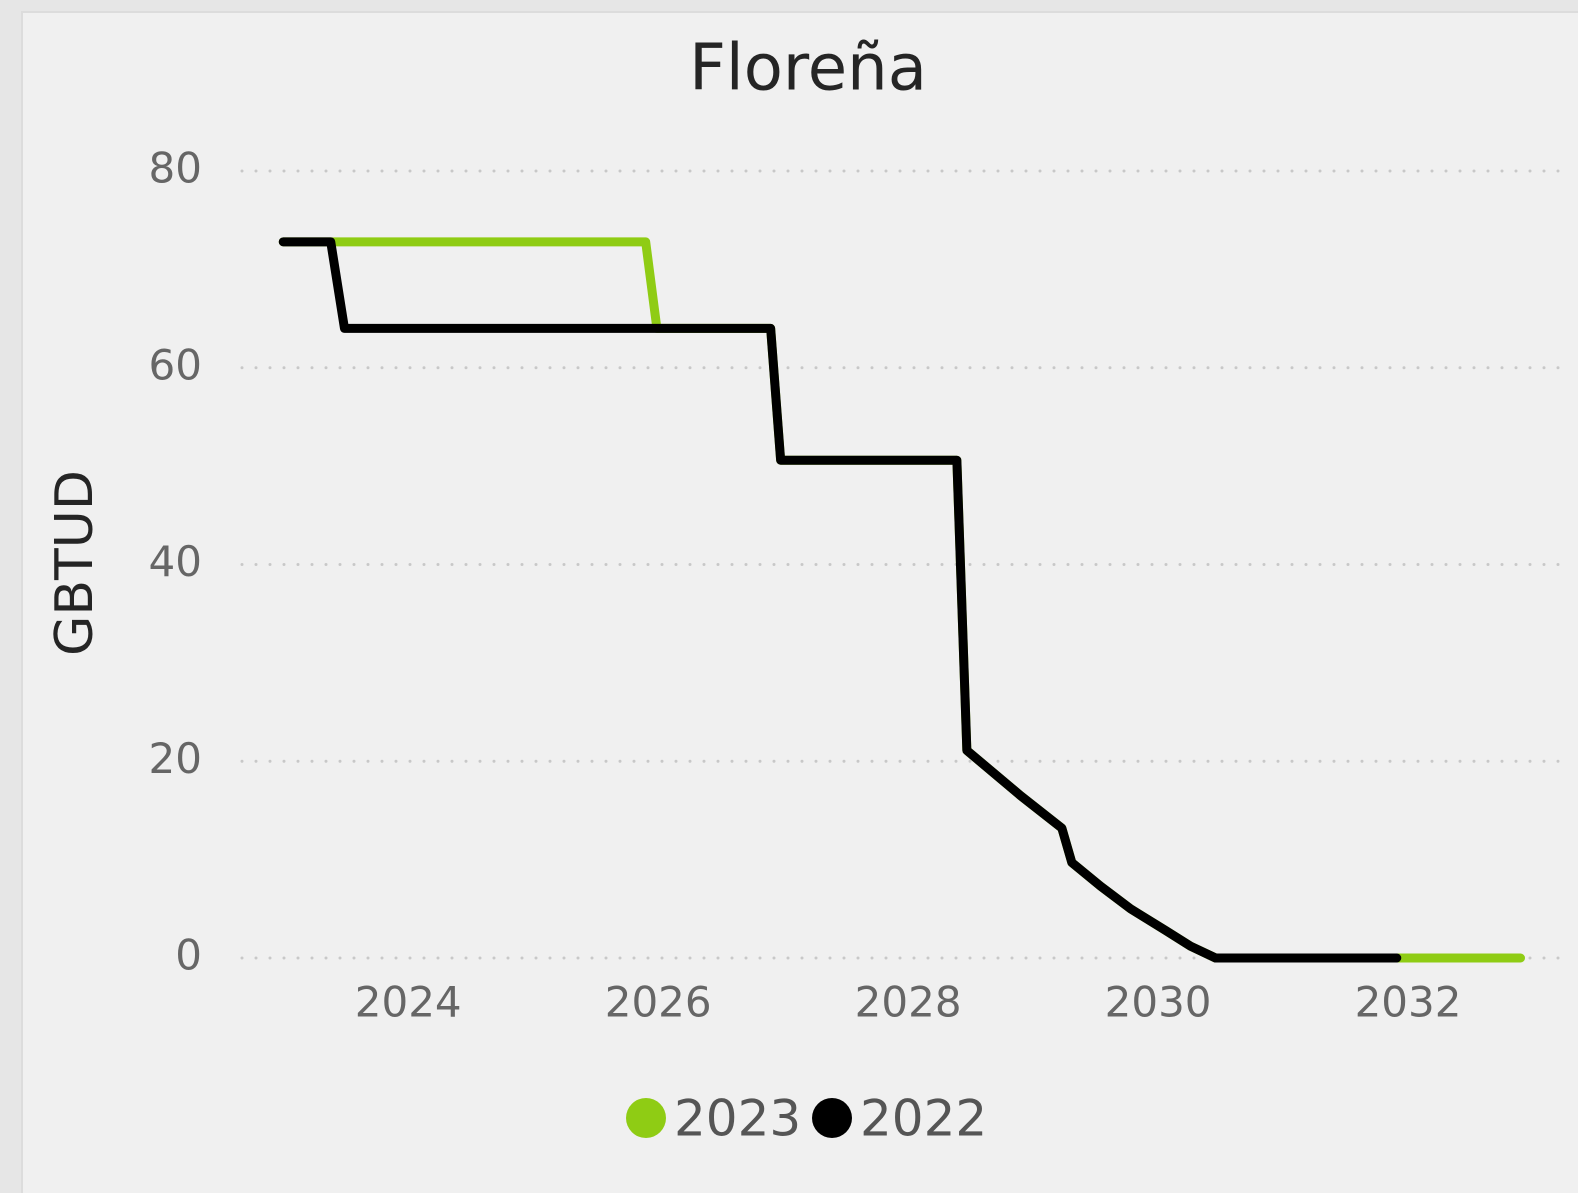  Describe the element at coordinates (75, 563) in the screenshot. I see `y-axis-label: GBTUD` at that location.